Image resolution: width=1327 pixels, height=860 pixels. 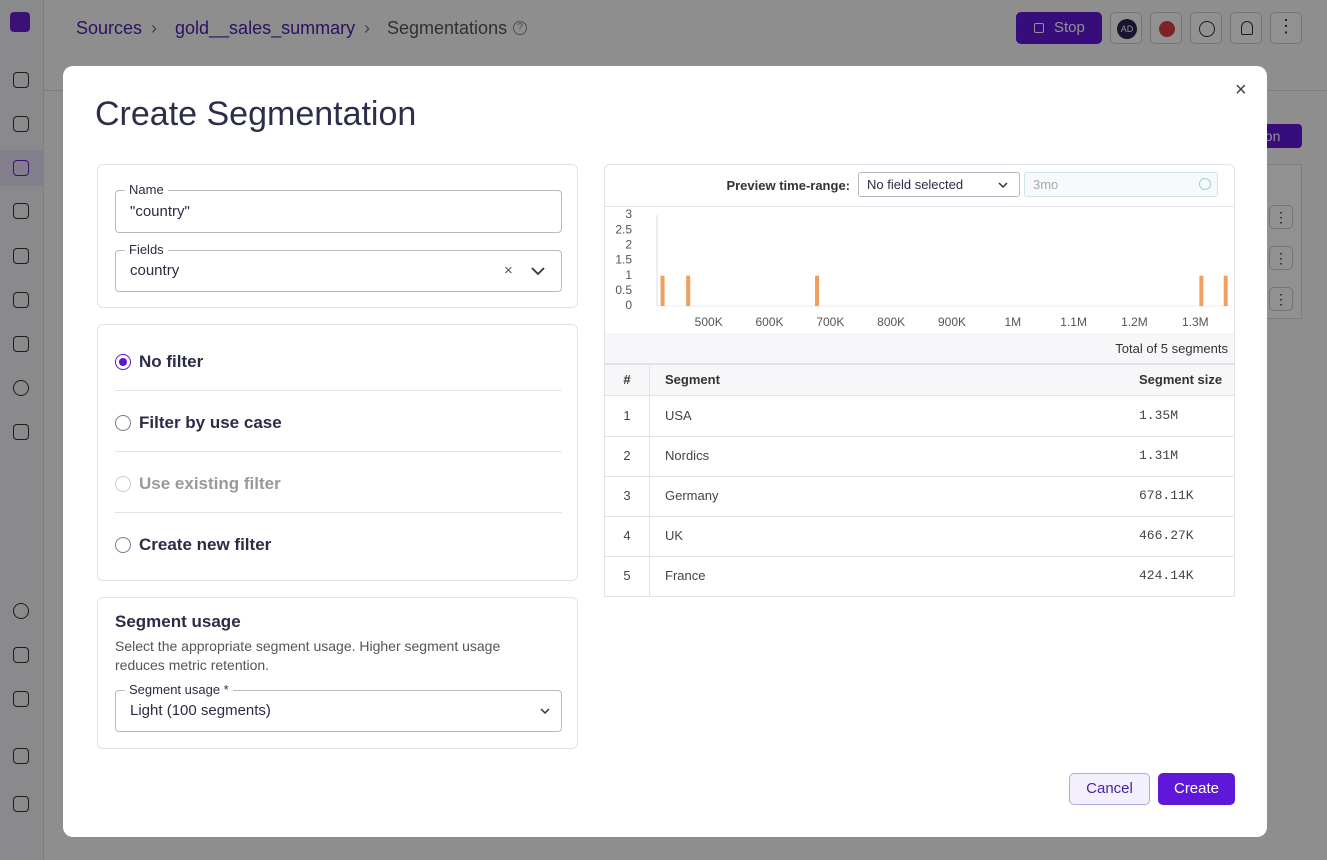 I want to click on info-button, so click(x=1206, y=28).